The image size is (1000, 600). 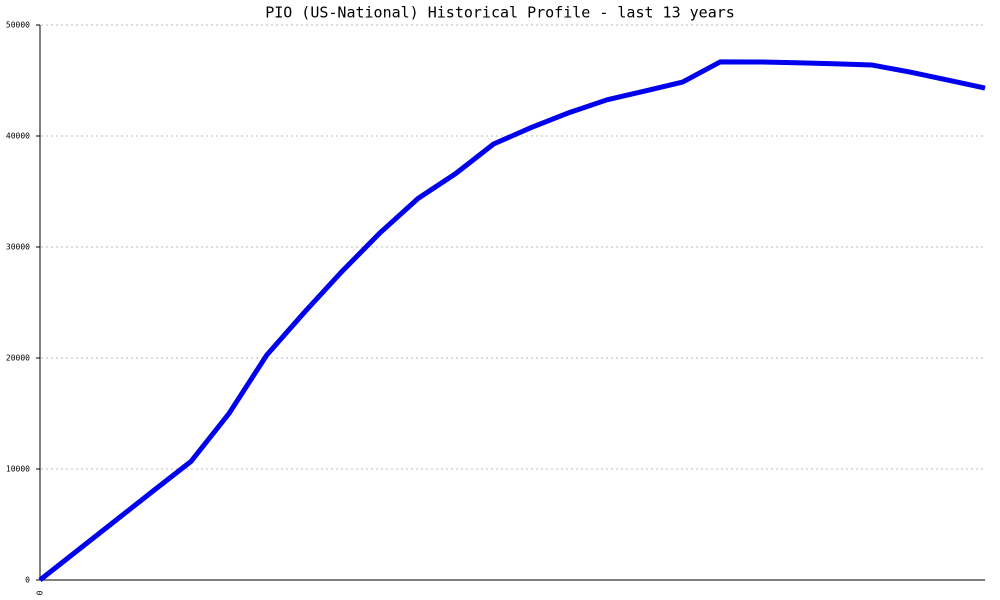 What do you see at coordinates (18, 247) in the screenshot?
I see `y-tick-label: 30000` at bounding box center [18, 247].